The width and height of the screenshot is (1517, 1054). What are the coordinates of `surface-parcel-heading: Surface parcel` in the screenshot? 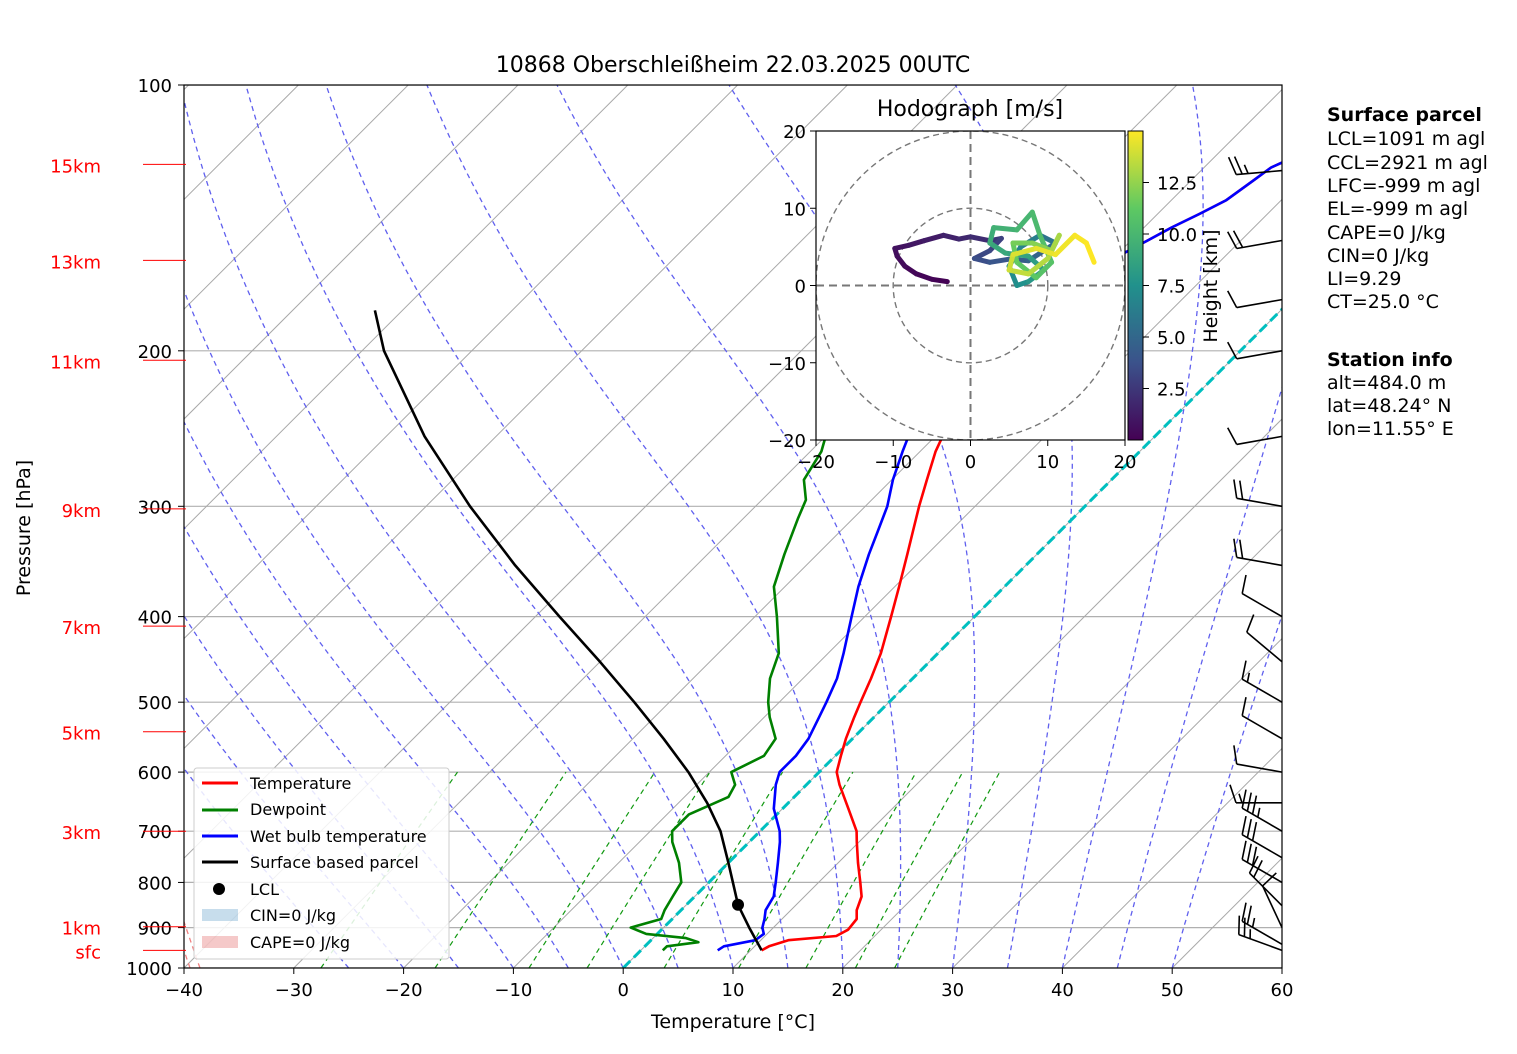 It's located at (1404, 115).